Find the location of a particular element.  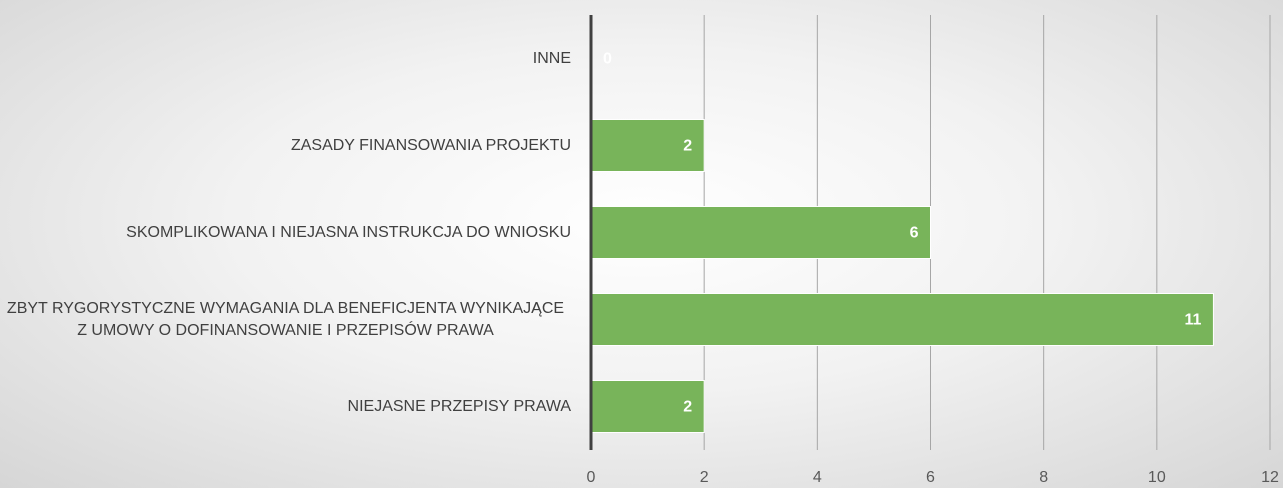

x-tick-label: 6 is located at coordinates (930, 477).